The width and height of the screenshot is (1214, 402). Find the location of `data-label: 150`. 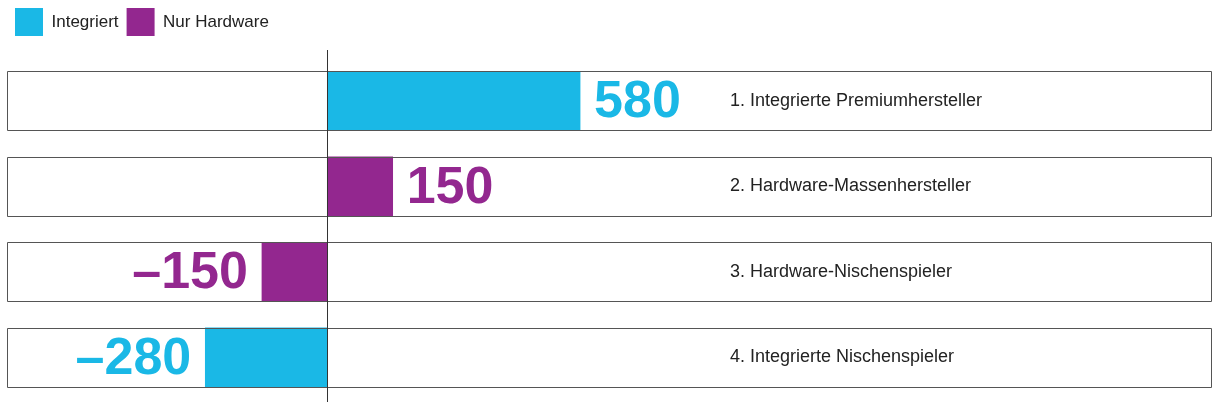

data-label: 150 is located at coordinates (450, 184).